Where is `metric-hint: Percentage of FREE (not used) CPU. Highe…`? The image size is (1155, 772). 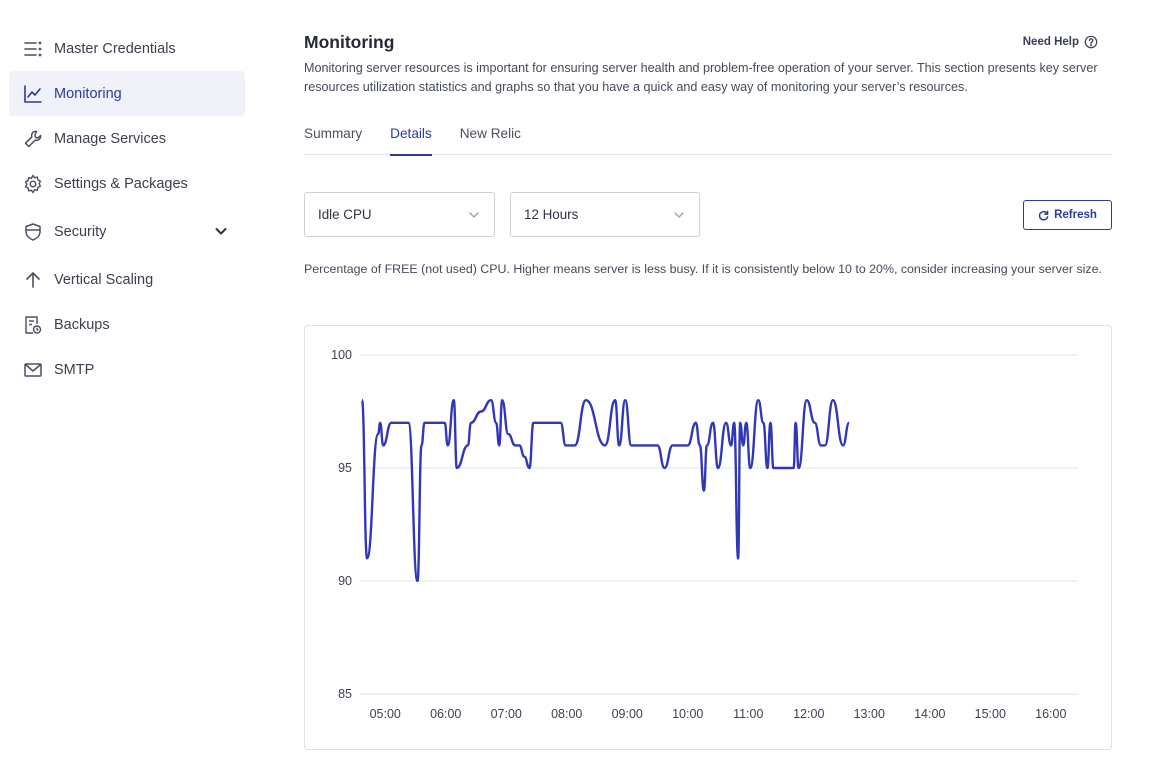 metric-hint: Percentage of FREE (not used) CPU. Highe… is located at coordinates (703, 269).